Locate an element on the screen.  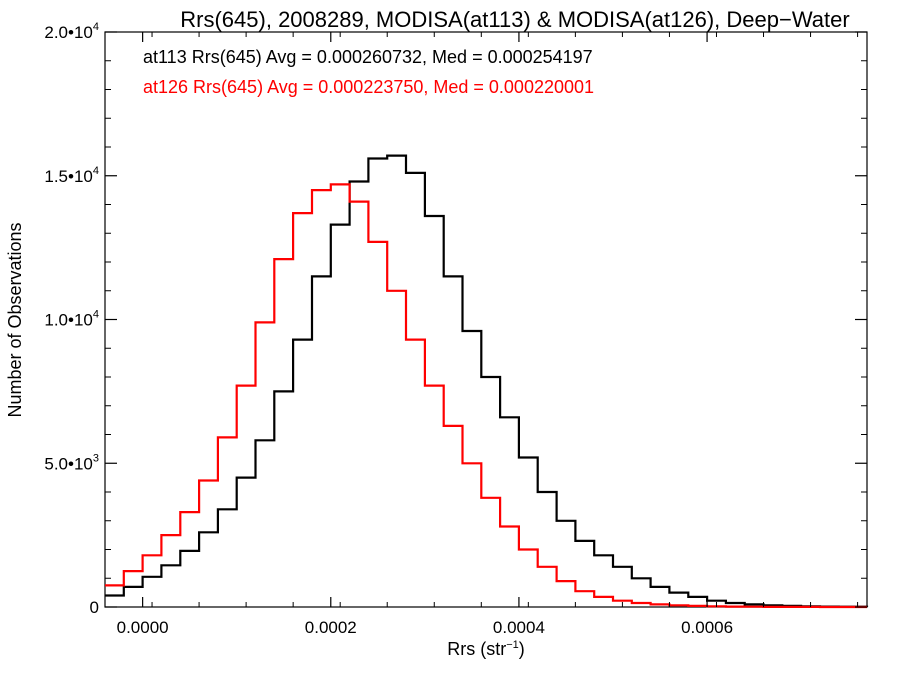
y-tick-label: 0 is located at coordinates (94, 607).